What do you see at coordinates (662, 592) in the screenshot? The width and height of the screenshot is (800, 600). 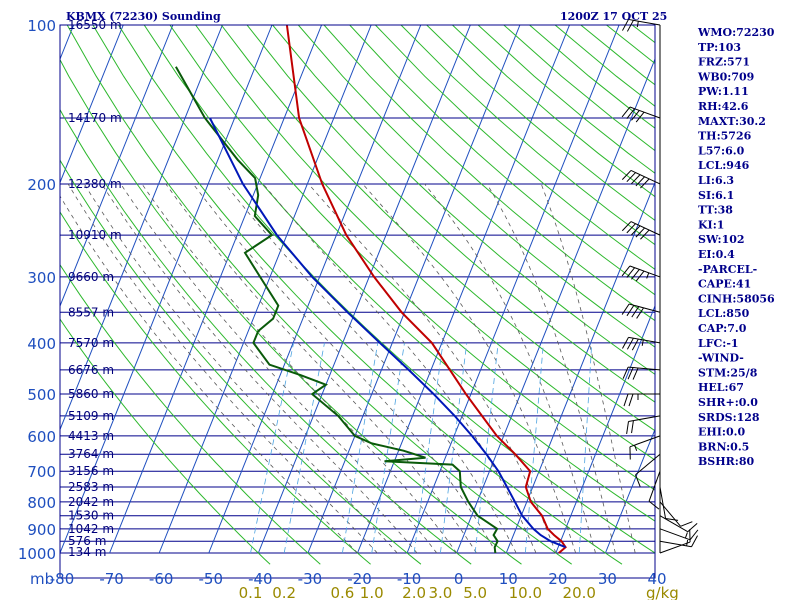 I see `mixing-ratio-unit-label: g/kg` at bounding box center [662, 592].